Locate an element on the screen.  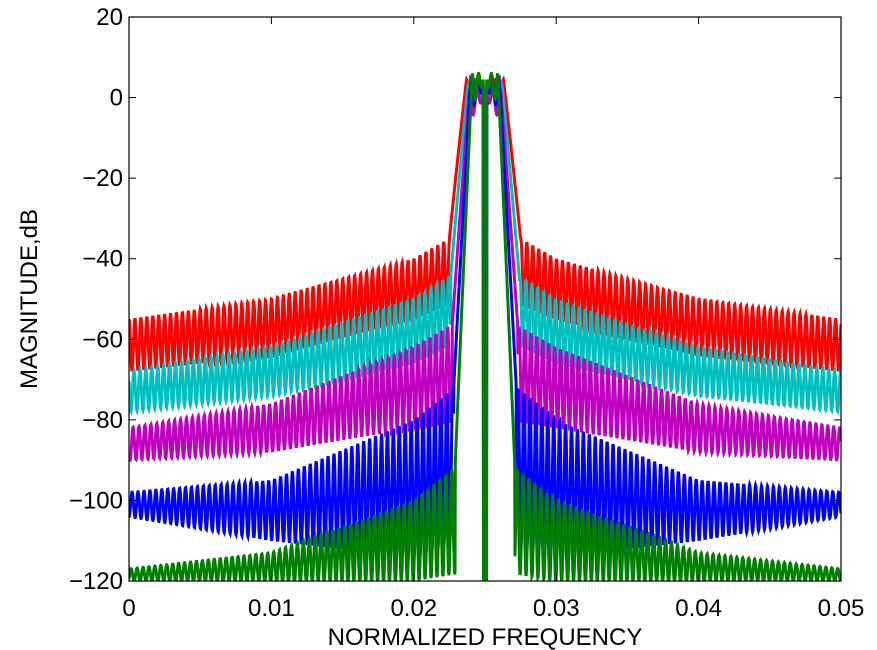
y-tick-label: 0 is located at coordinates (116, 98).